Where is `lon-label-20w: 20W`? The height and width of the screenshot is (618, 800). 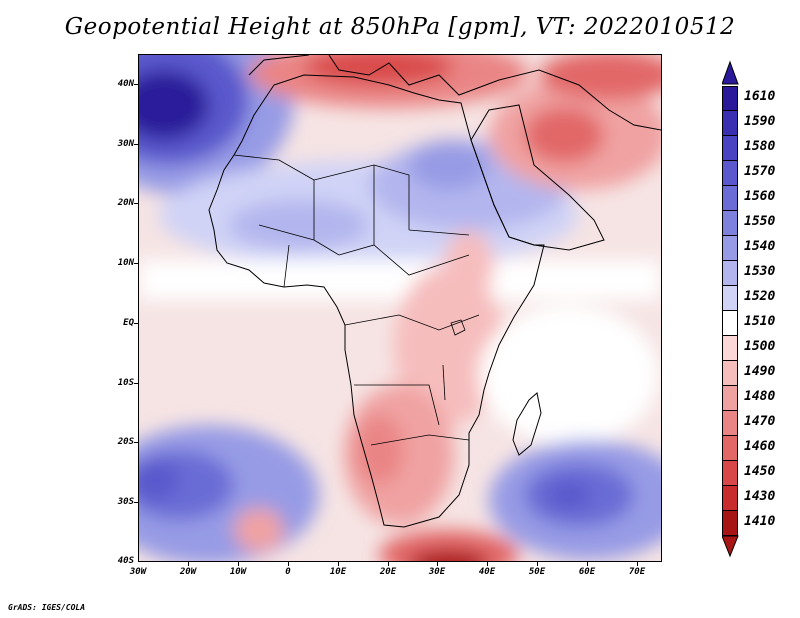
lon-label-20w: 20W is located at coordinates (188, 572).